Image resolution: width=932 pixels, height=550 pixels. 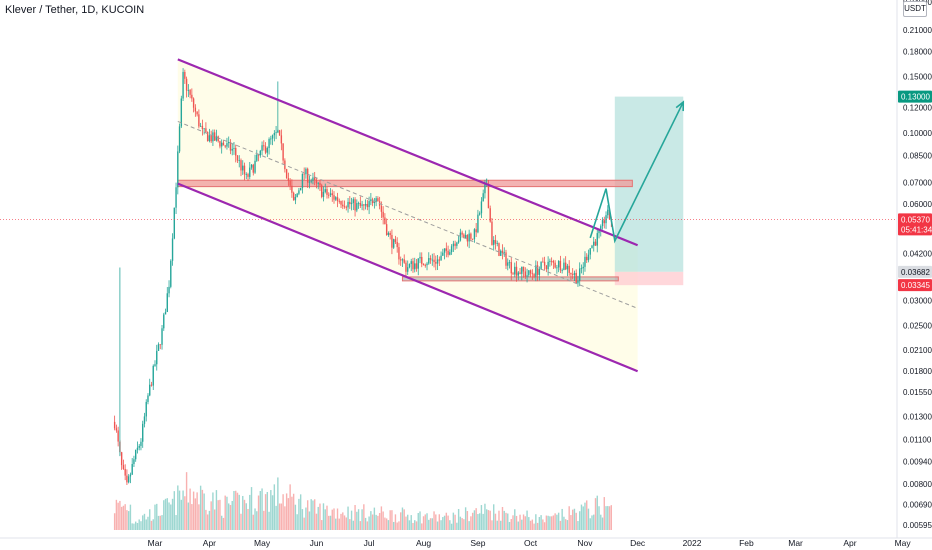 I want to click on currency-scale-button: USDT, so click(x=915, y=9).